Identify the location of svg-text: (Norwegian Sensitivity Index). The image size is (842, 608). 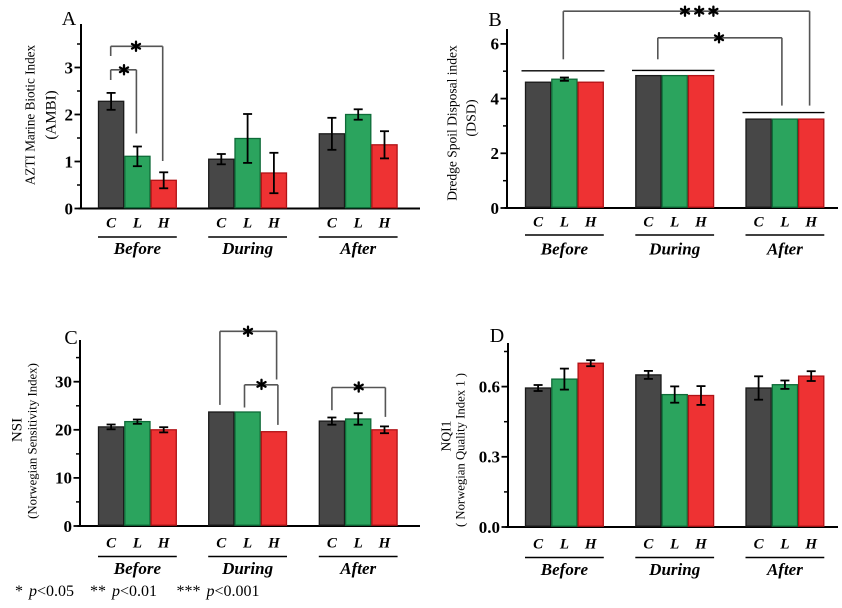
(33, 441).